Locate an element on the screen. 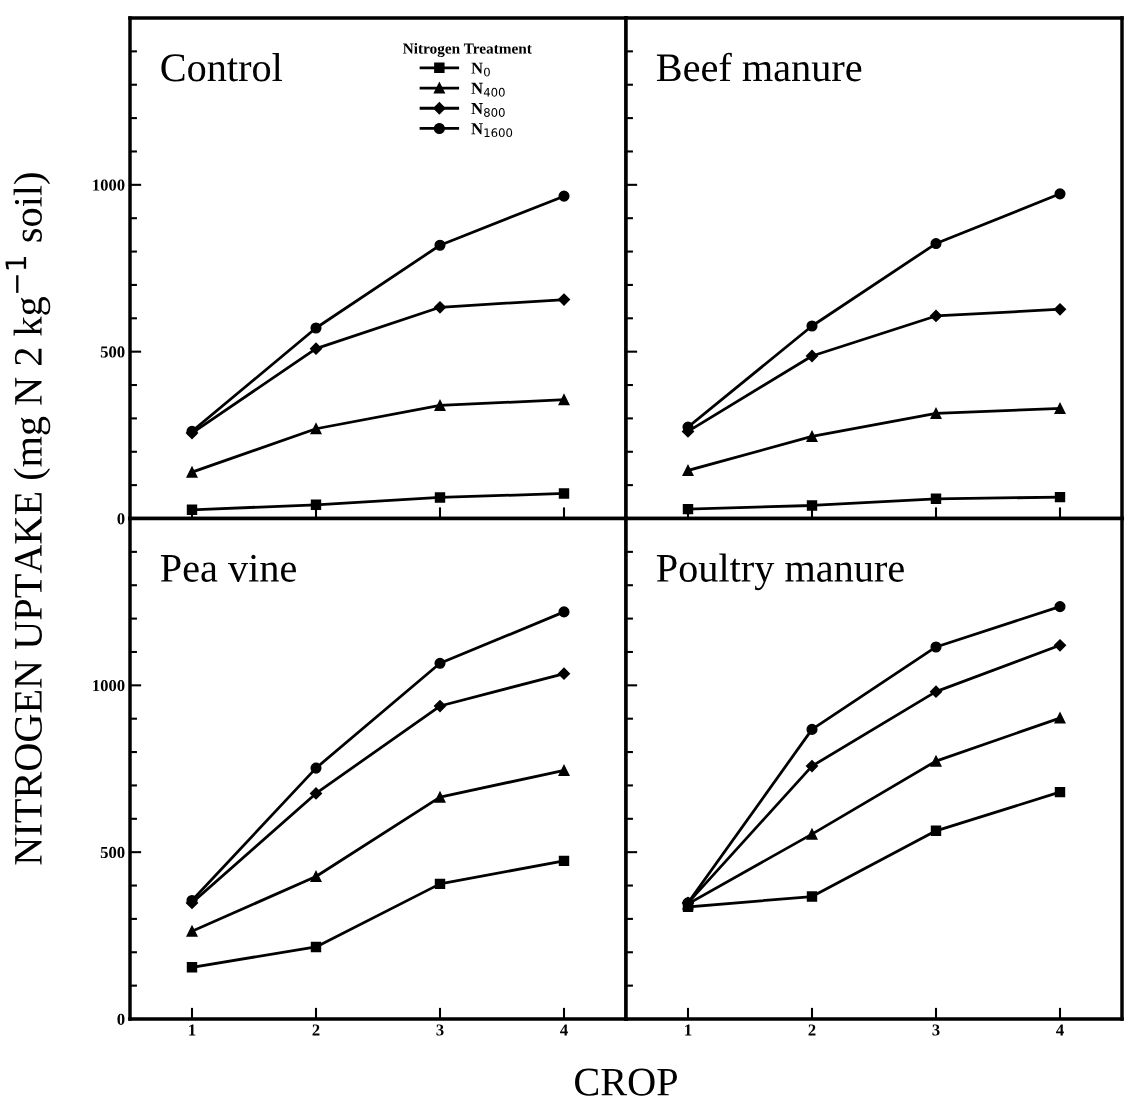 This screenshot has width=1125, height=1110. legend-label: N$_{0}$ is located at coordinates (480, 69).